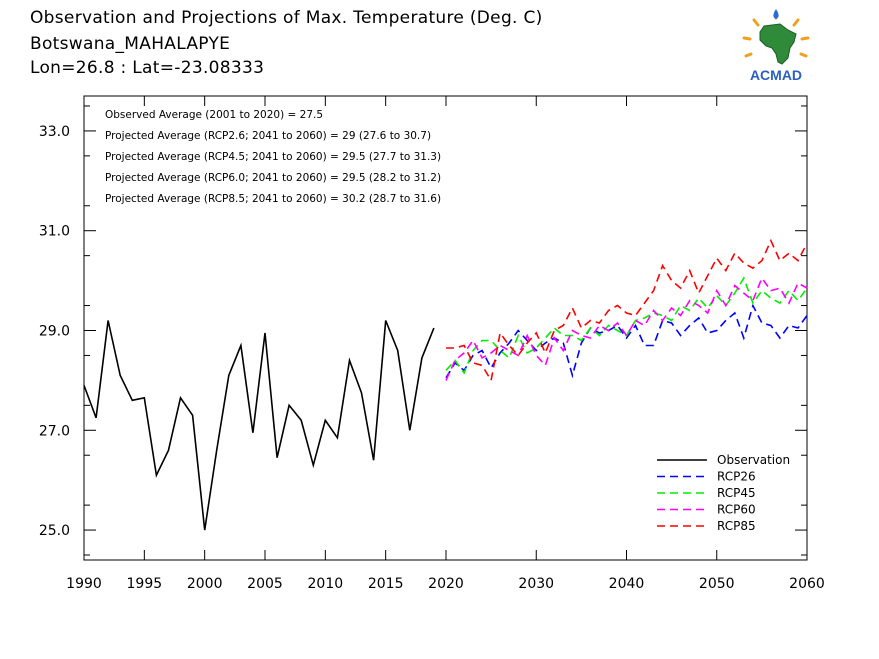  What do you see at coordinates (54, 431) in the screenshot?
I see `y-tick-label: 27.0` at bounding box center [54, 431].